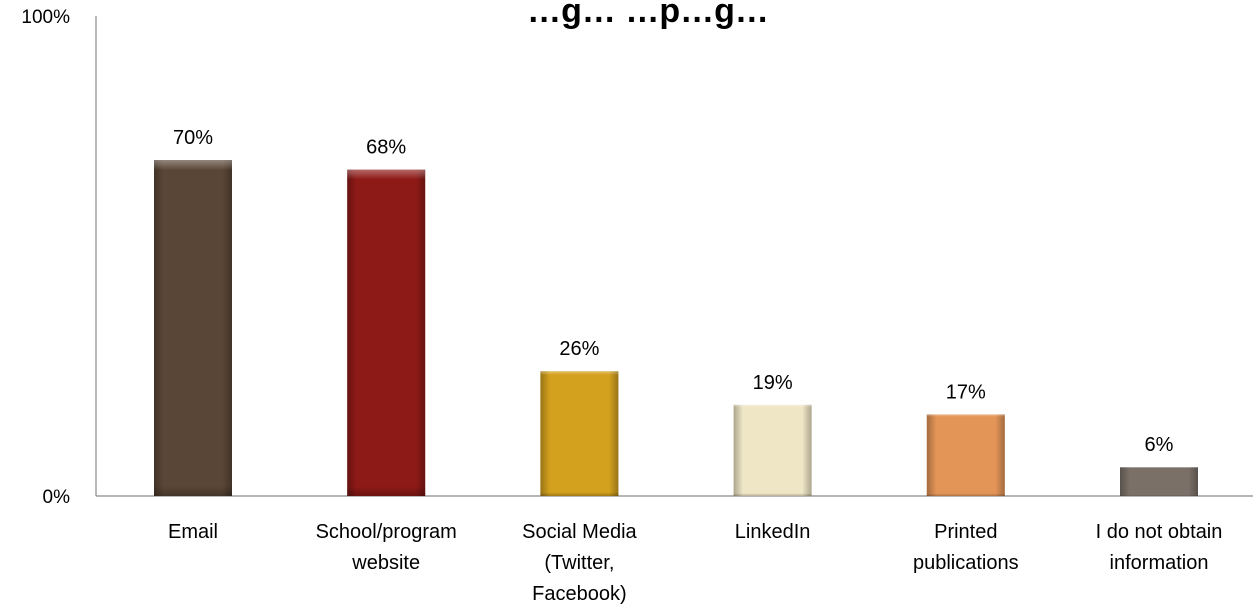 Image resolution: width=1253 pixels, height=609 pixels. I want to click on x-tick-label: School/program, so click(386, 532).